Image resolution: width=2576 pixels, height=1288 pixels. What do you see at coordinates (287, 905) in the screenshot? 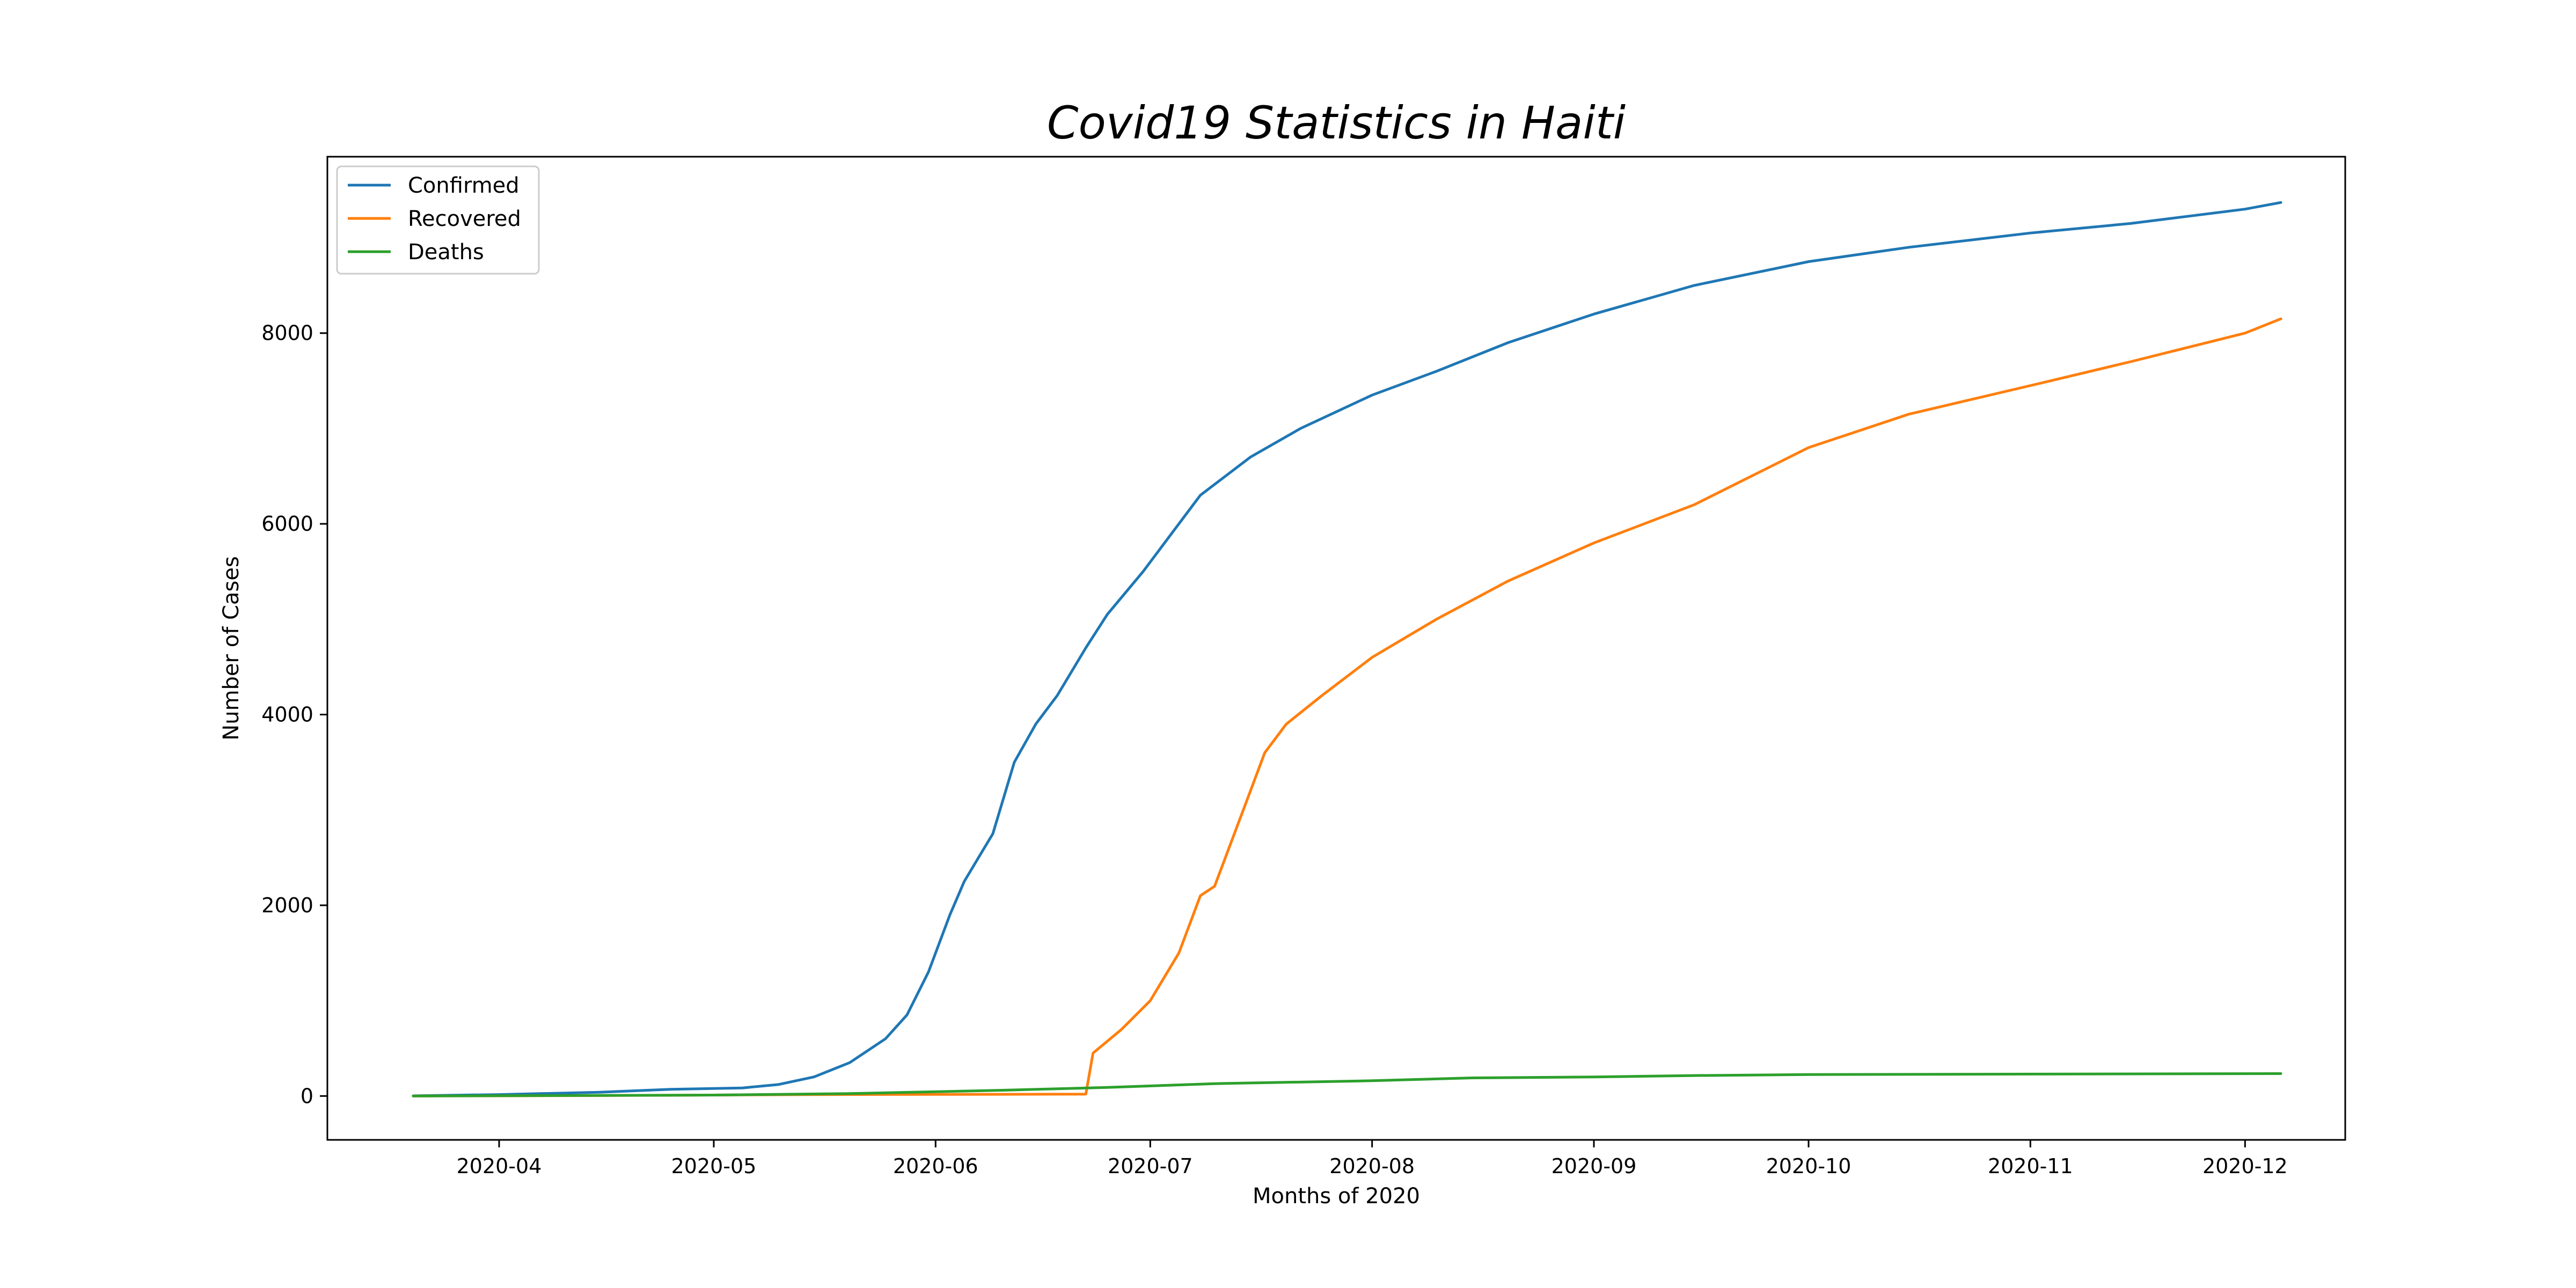
I see `y-tick-label: 2000` at bounding box center [287, 905].